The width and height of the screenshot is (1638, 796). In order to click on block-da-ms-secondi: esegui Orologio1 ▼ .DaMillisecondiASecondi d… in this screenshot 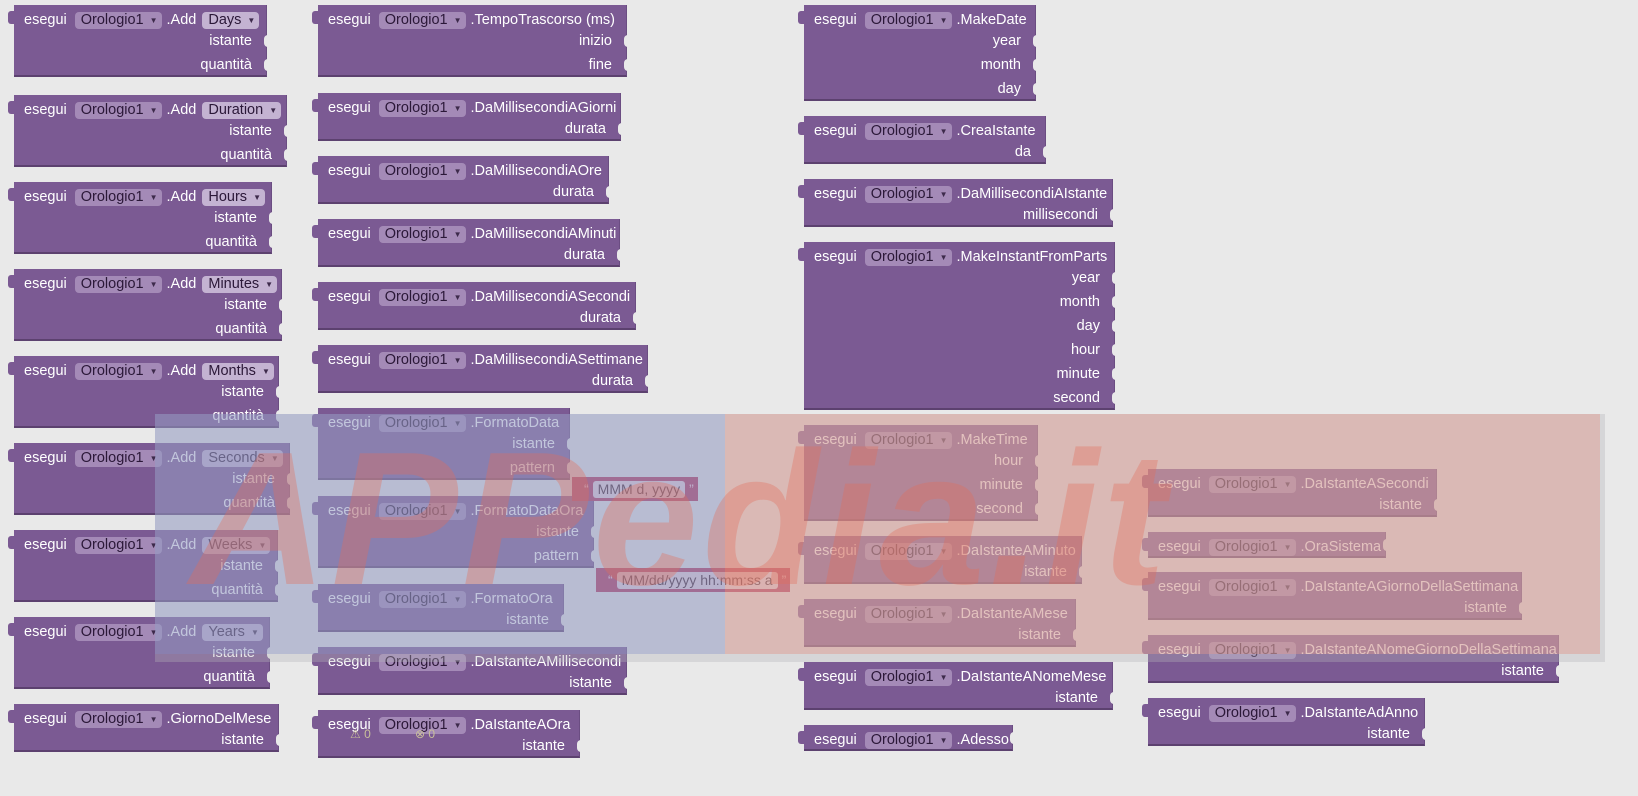, I will do `click(476, 306)`.